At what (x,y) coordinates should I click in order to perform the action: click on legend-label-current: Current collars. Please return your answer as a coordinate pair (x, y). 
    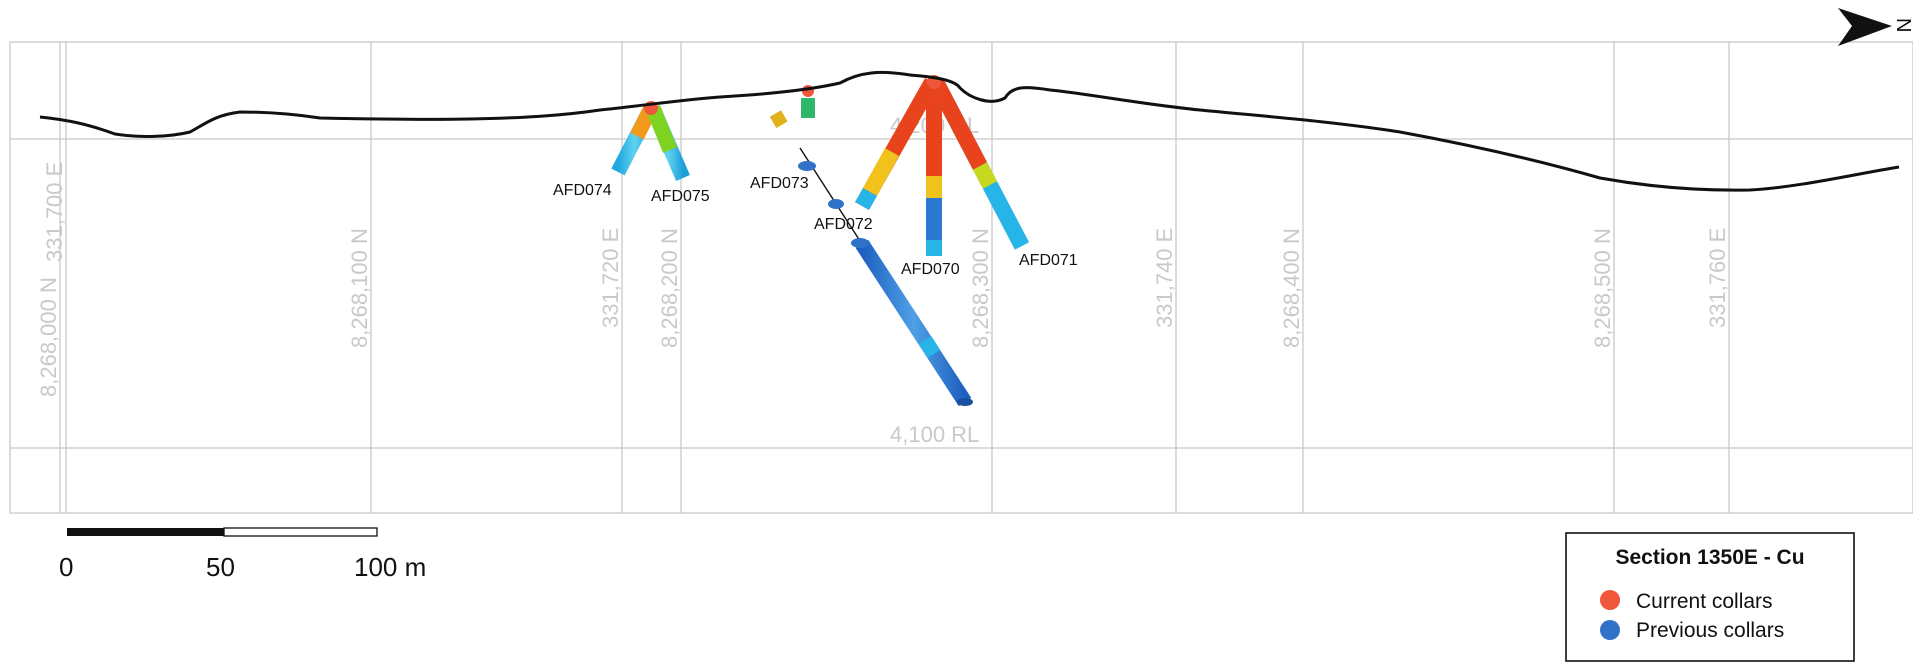
    Looking at the image, I should click on (1704, 601).